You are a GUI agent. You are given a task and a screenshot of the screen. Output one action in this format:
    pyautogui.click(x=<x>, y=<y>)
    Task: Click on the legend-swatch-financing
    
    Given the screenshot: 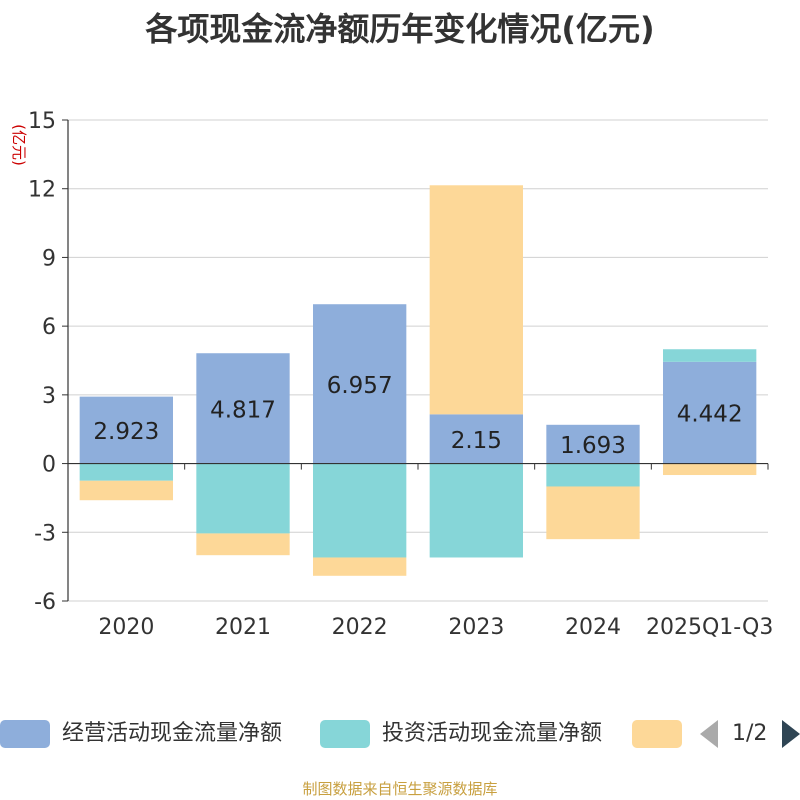 What is the action you would take?
    pyautogui.click(x=657, y=734)
    